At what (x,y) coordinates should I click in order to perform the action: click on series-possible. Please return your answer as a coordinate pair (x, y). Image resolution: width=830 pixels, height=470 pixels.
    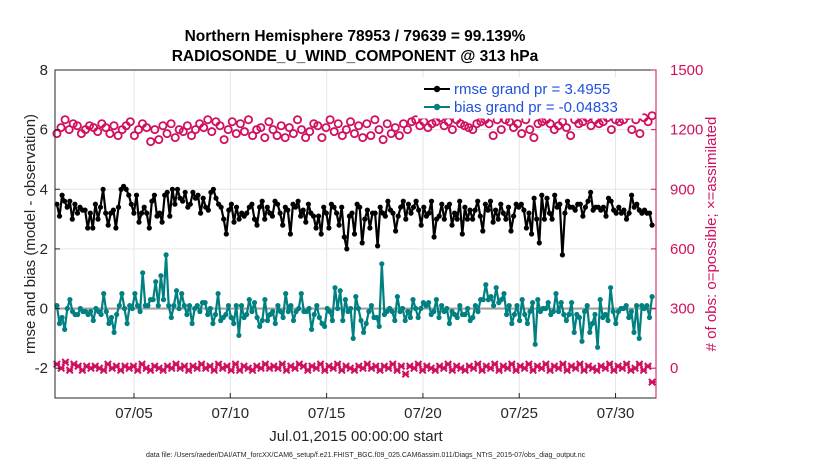
    Looking at the image, I should click on (354, 129).